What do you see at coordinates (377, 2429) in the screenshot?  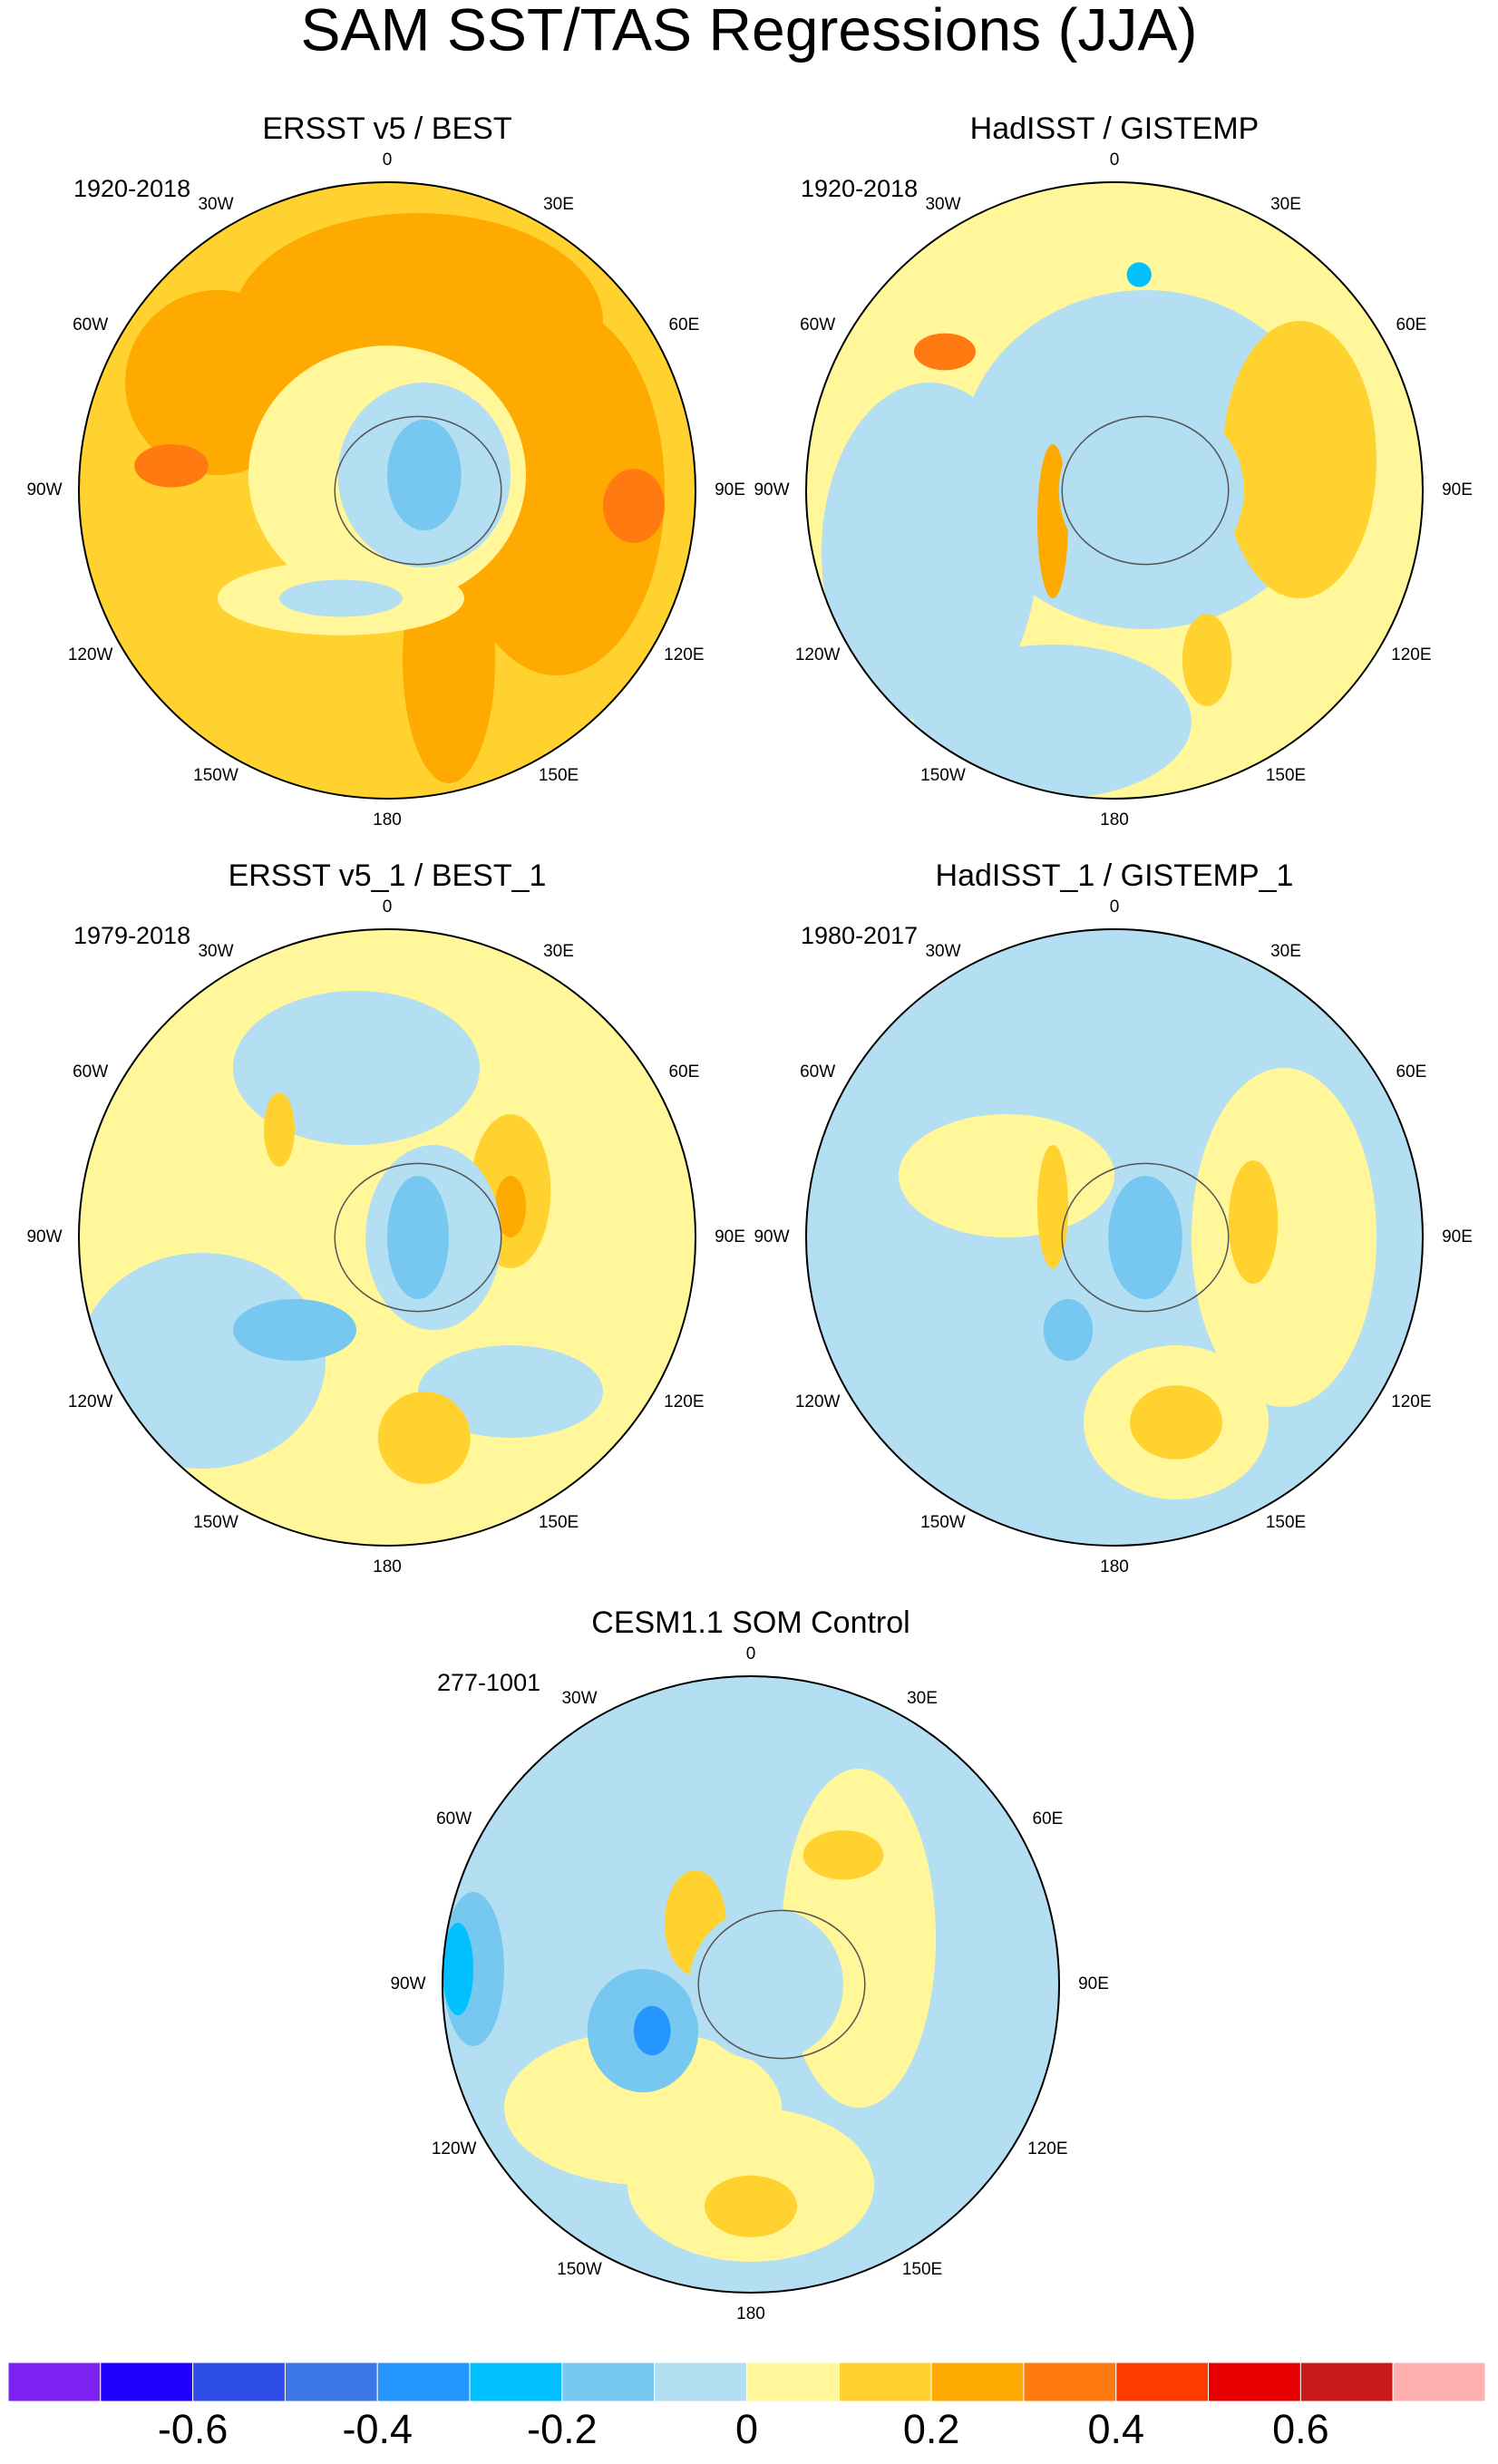 I see `colorbar-label: -0.4` at bounding box center [377, 2429].